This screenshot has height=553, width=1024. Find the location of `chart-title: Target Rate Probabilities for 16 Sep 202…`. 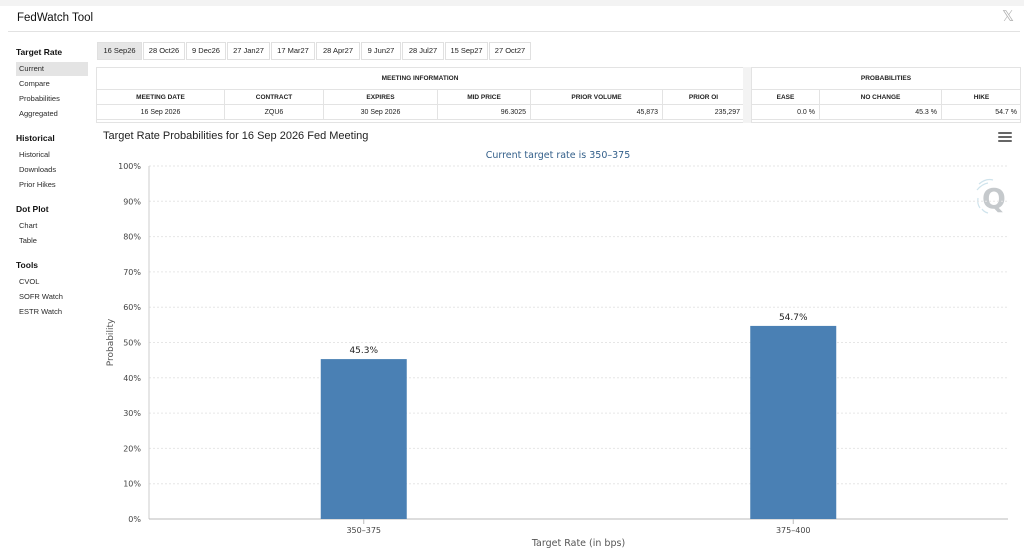

chart-title: Target Rate Probabilities for 16 Sep 202… is located at coordinates (236, 136).